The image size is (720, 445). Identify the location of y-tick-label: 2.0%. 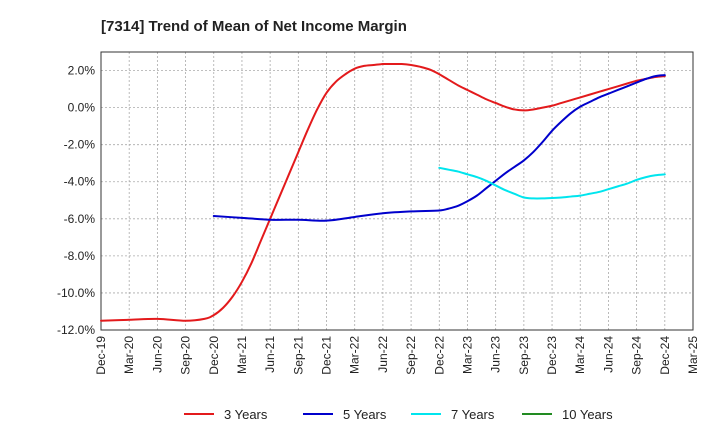
(82, 71).